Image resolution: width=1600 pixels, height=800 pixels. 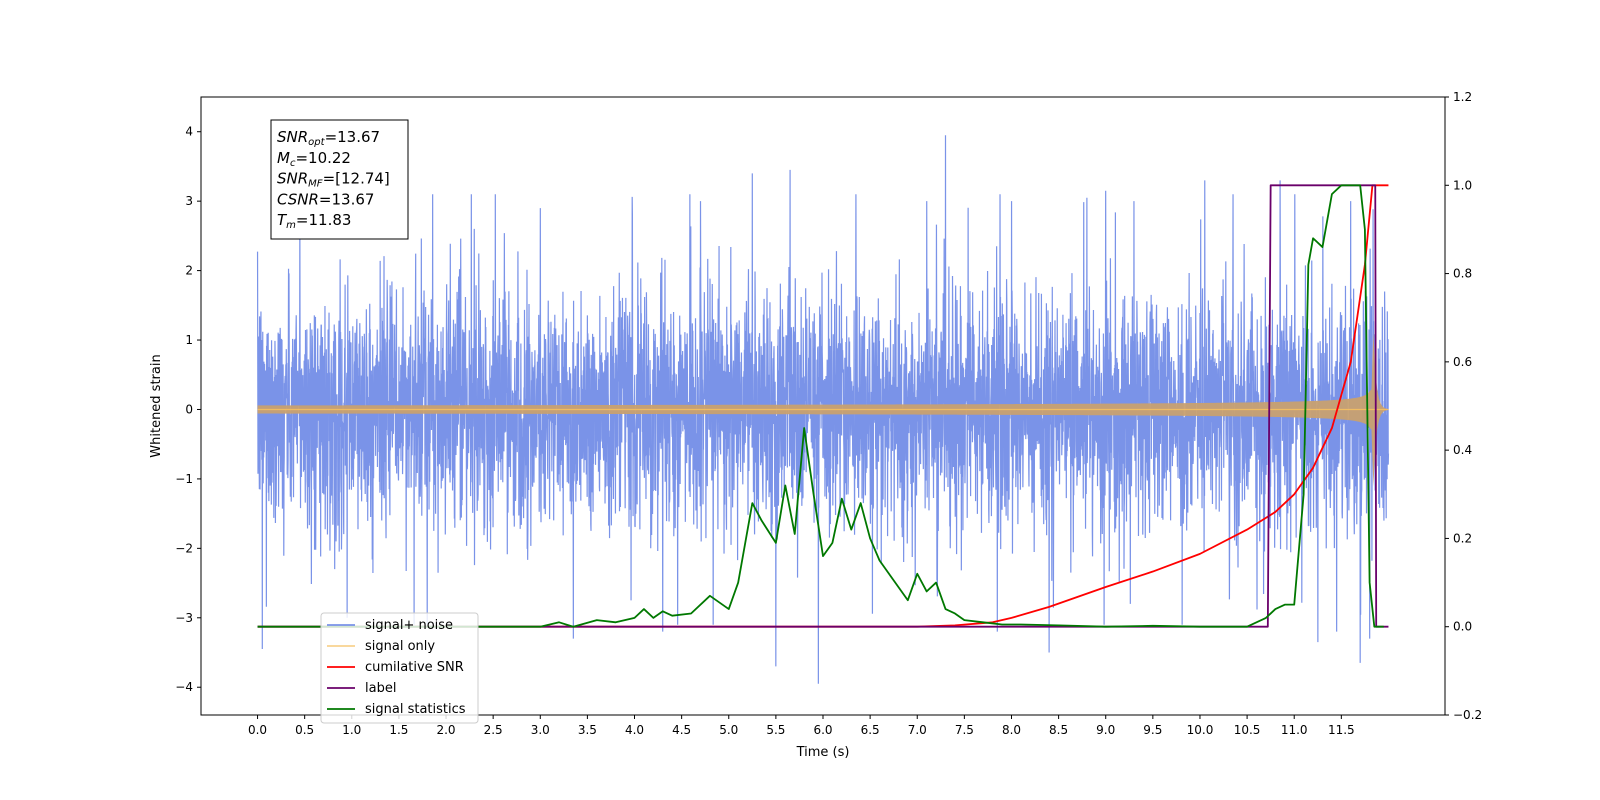 What do you see at coordinates (351, 730) in the screenshot?
I see `x-tick-label: 1.0` at bounding box center [351, 730].